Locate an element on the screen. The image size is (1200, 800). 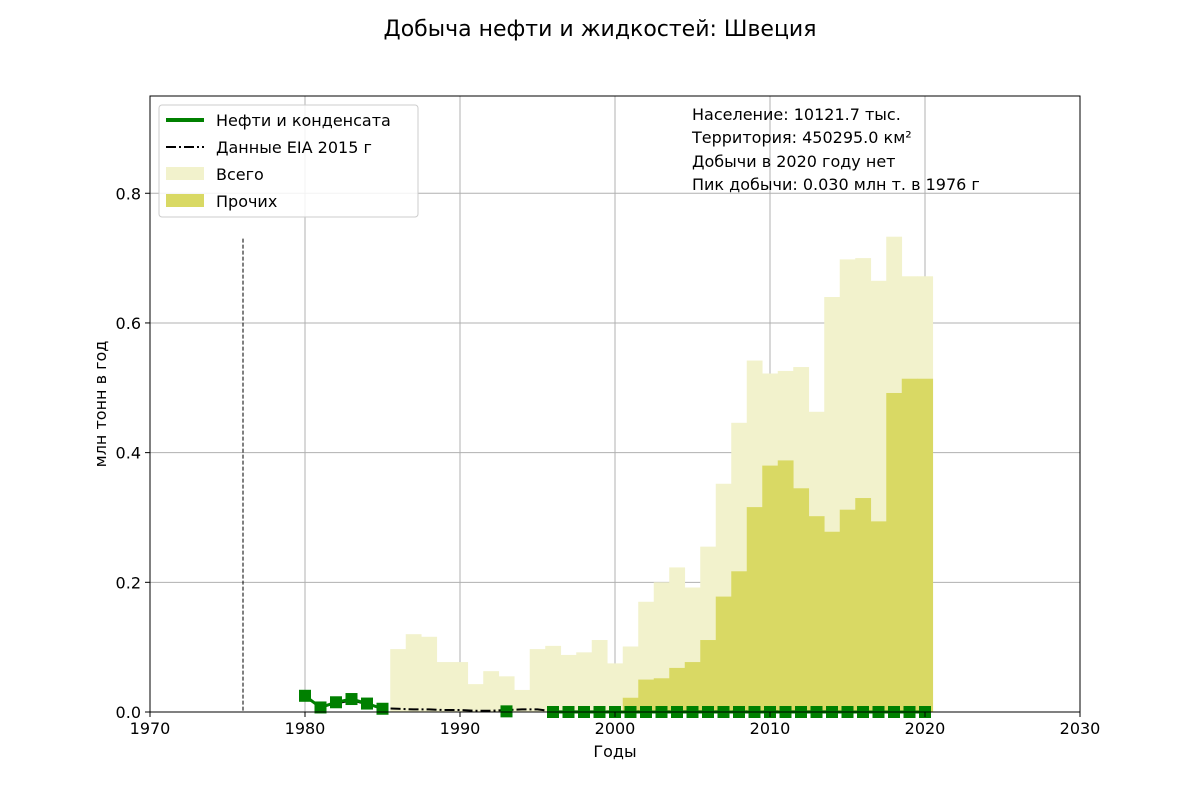
y-tick-label: 0.4 is located at coordinates (128, 453).